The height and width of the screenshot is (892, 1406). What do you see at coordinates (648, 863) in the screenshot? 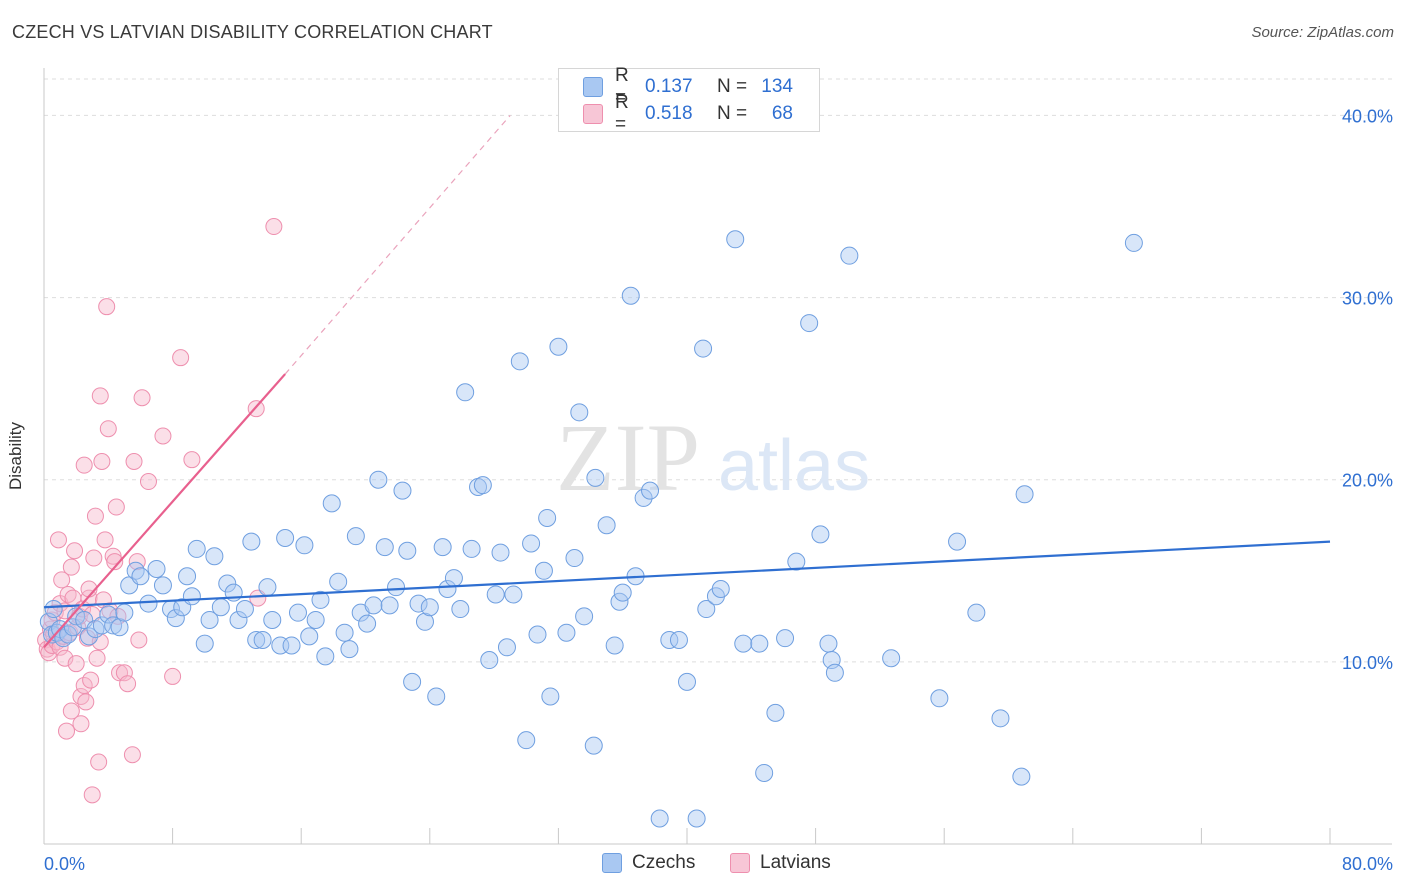
I see `legend-item-czechs: Czechs` at bounding box center [648, 863].